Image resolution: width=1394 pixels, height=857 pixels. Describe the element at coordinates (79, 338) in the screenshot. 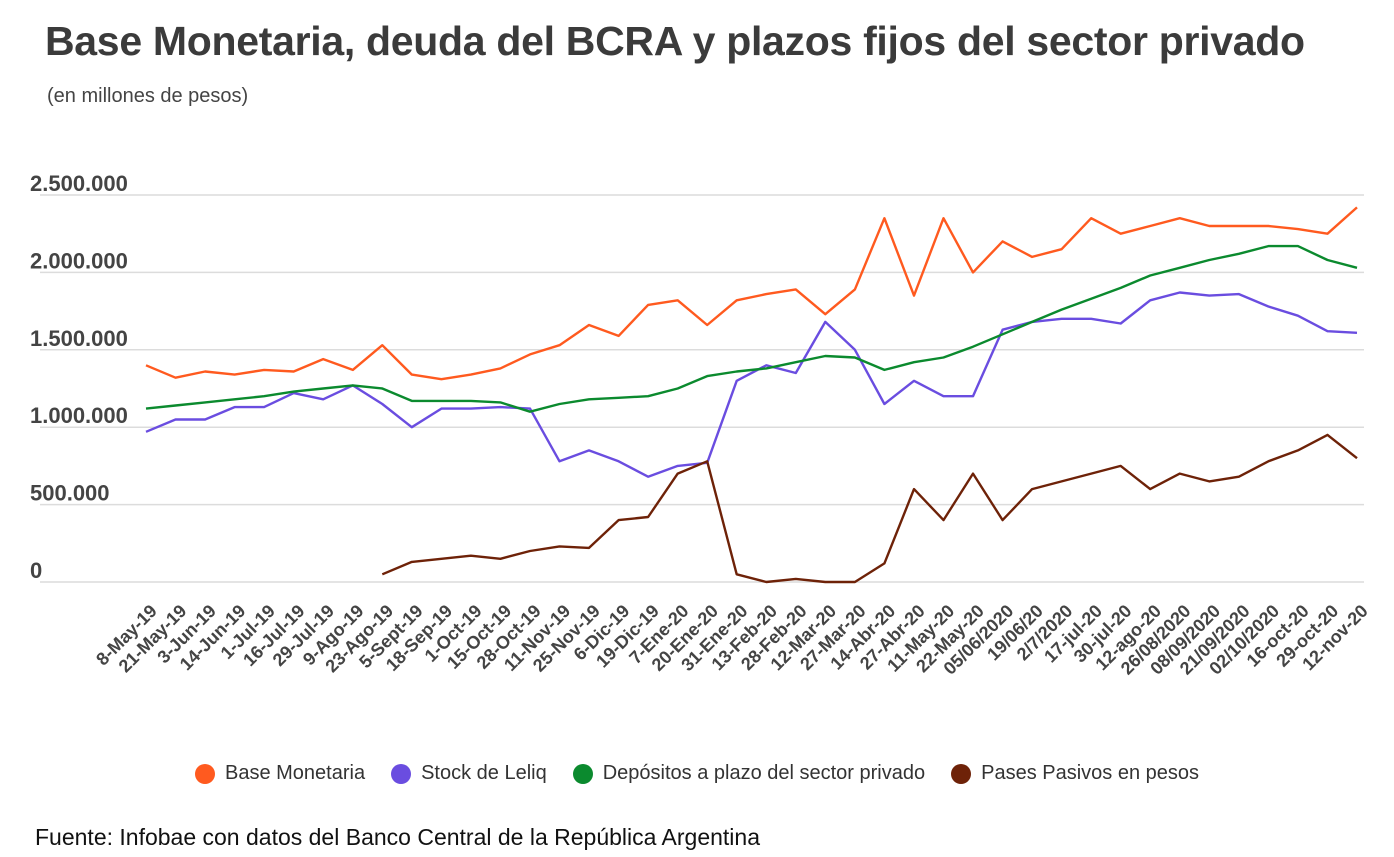

I see `y-tick-label: 1.500.000` at that location.